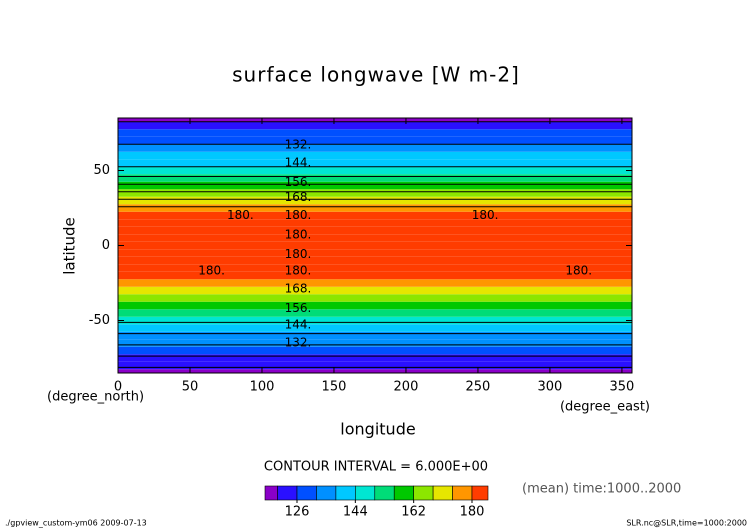 The height and width of the screenshot is (532, 752). I want to click on y-tick-label: -50, so click(99, 320).